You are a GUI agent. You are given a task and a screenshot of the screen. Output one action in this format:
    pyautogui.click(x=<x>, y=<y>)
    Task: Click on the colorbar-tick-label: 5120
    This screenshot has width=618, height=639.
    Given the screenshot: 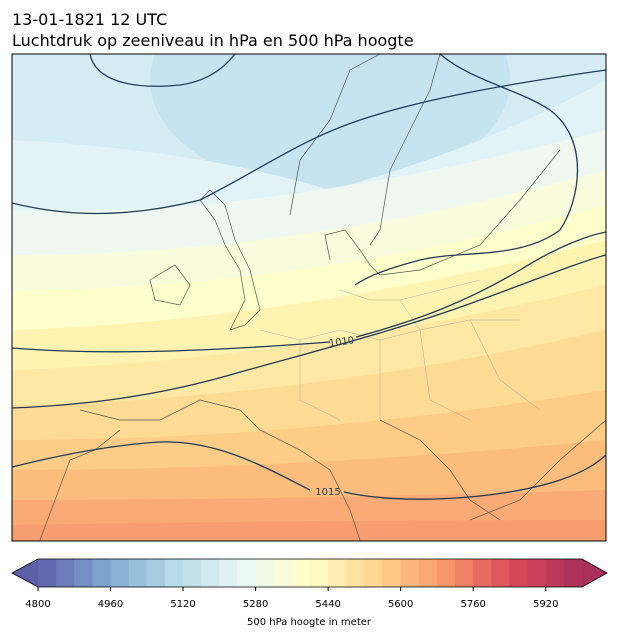 What is the action you would take?
    pyautogui.click(x=182, y=604)
    